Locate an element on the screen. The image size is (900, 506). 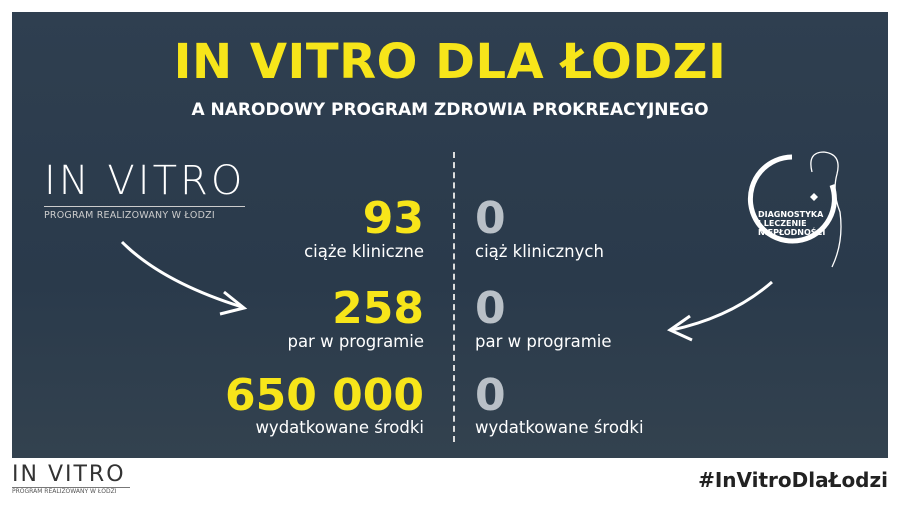
in-vitro-logo: IN VITRO PROGRAM REALIZOWANY W ŁODZI is located at coordinates (145, 189).